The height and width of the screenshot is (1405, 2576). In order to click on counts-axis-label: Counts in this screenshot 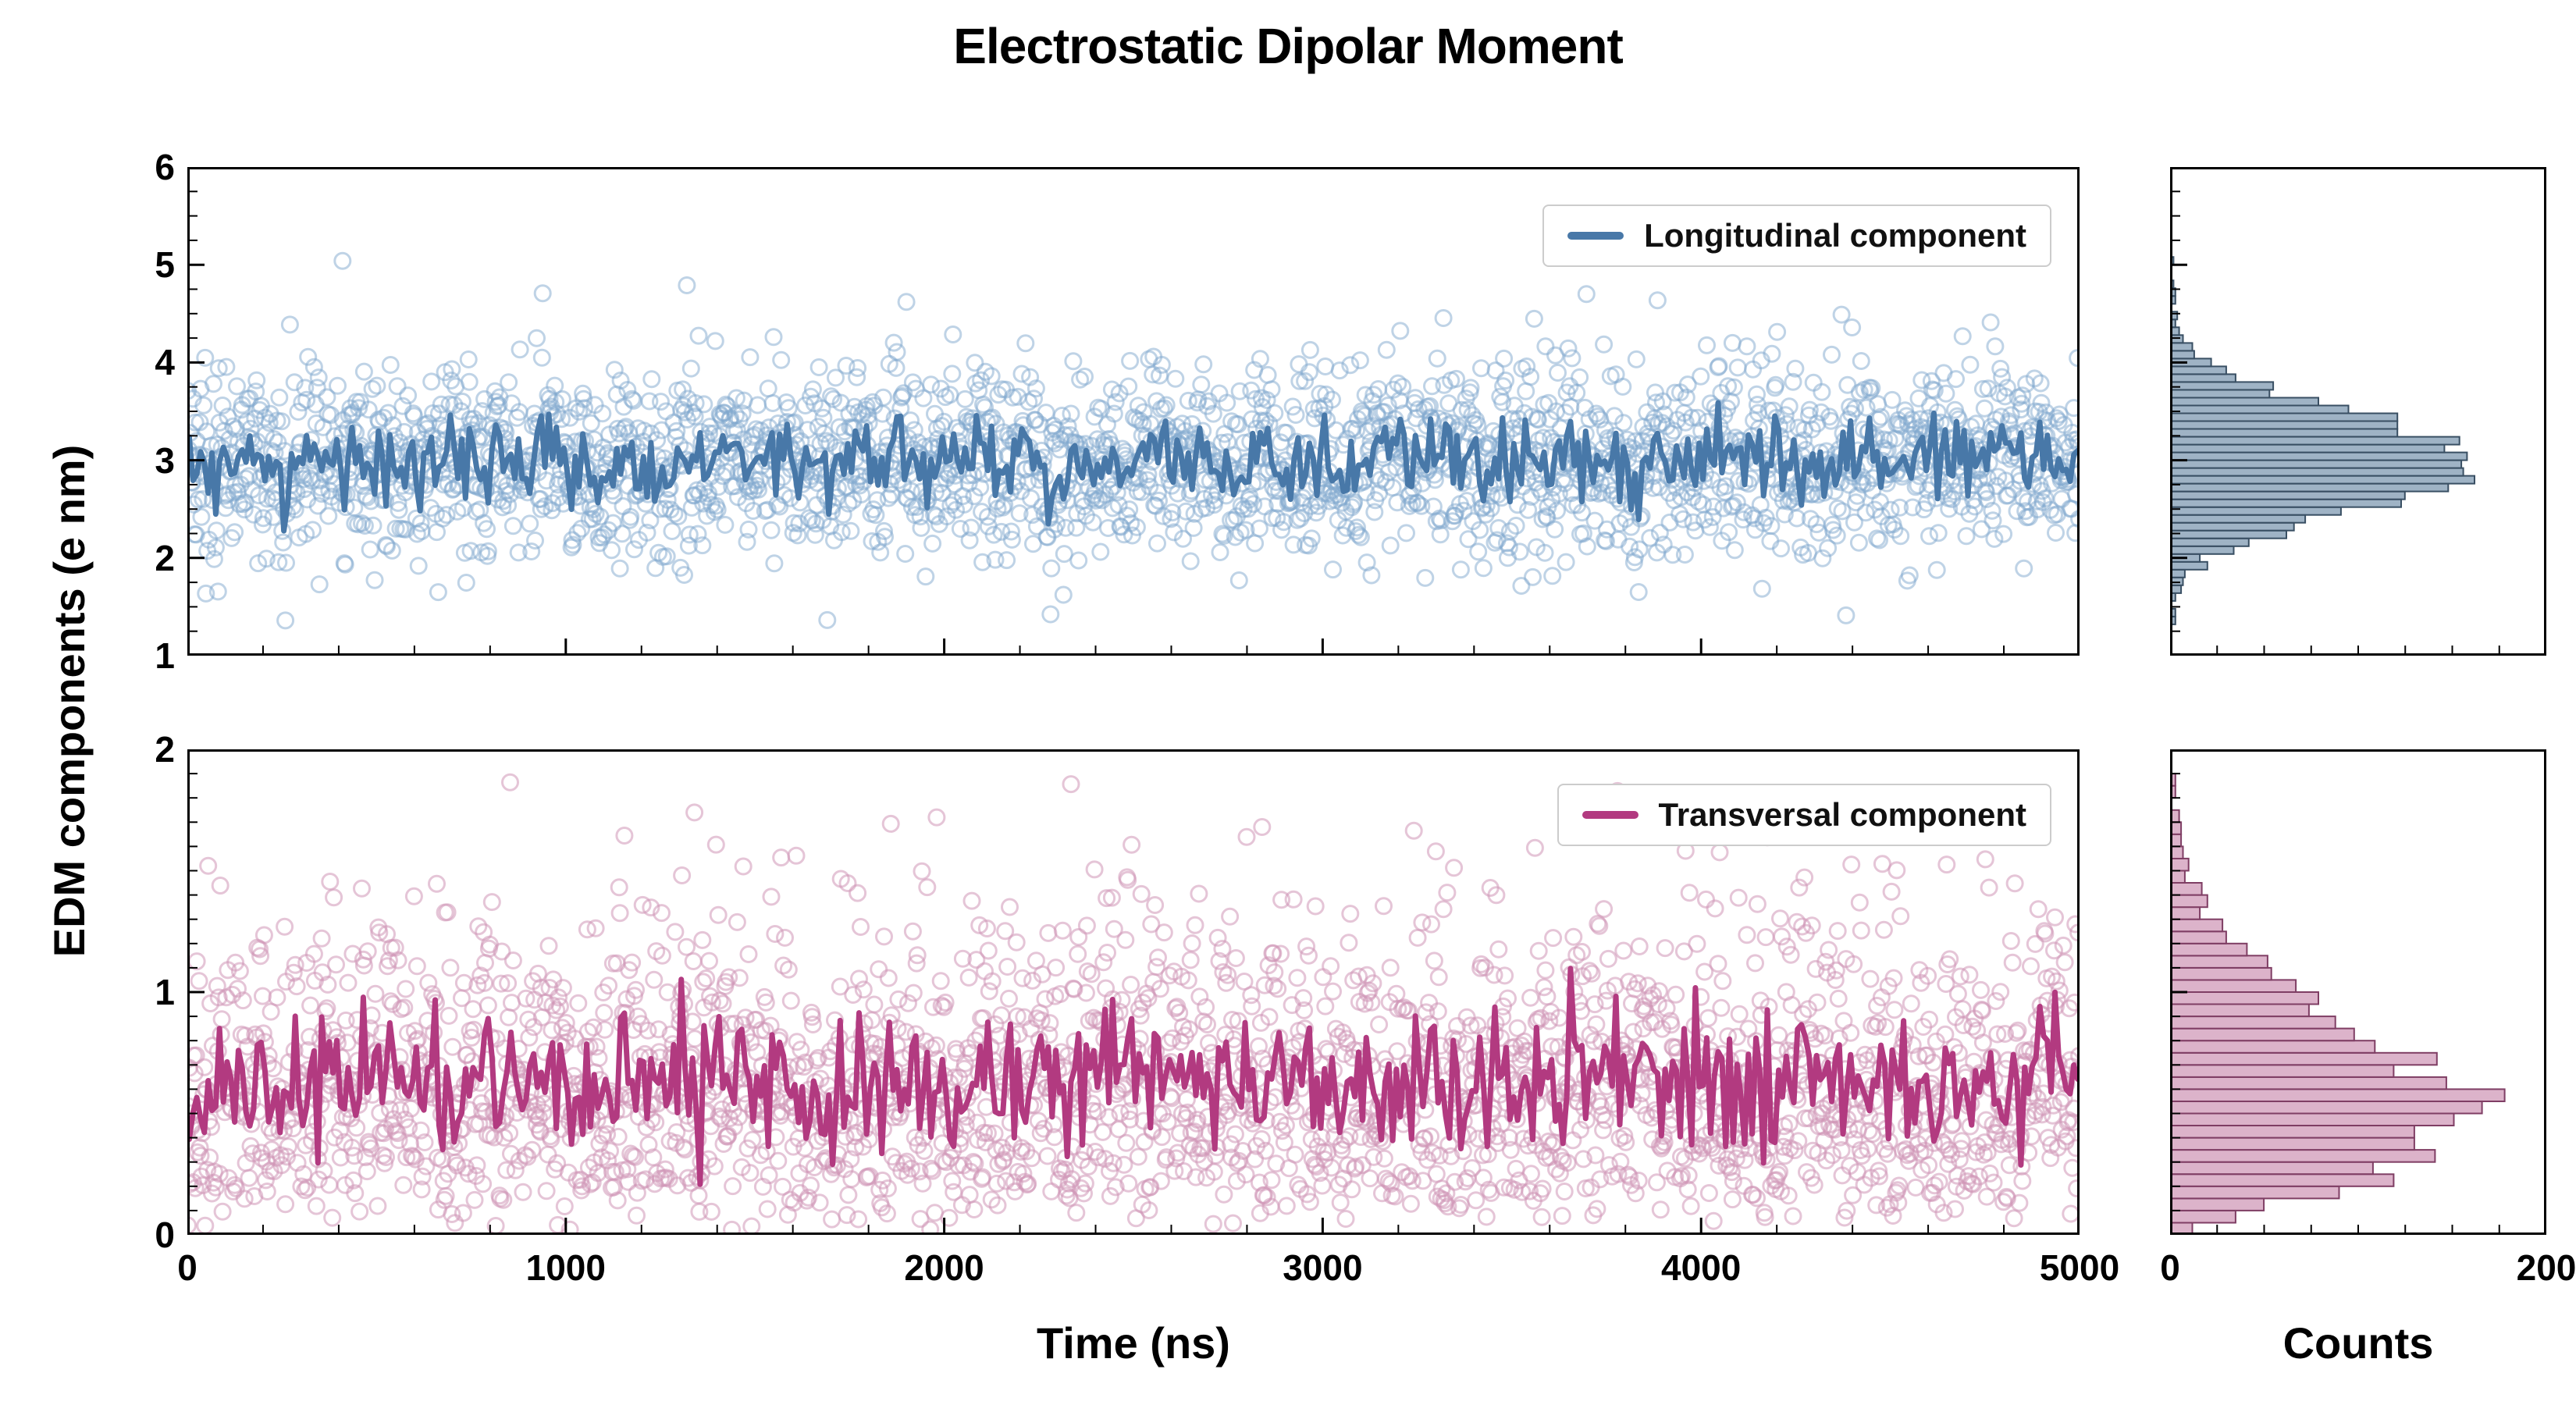, I will do `click(2358, 1343)`.